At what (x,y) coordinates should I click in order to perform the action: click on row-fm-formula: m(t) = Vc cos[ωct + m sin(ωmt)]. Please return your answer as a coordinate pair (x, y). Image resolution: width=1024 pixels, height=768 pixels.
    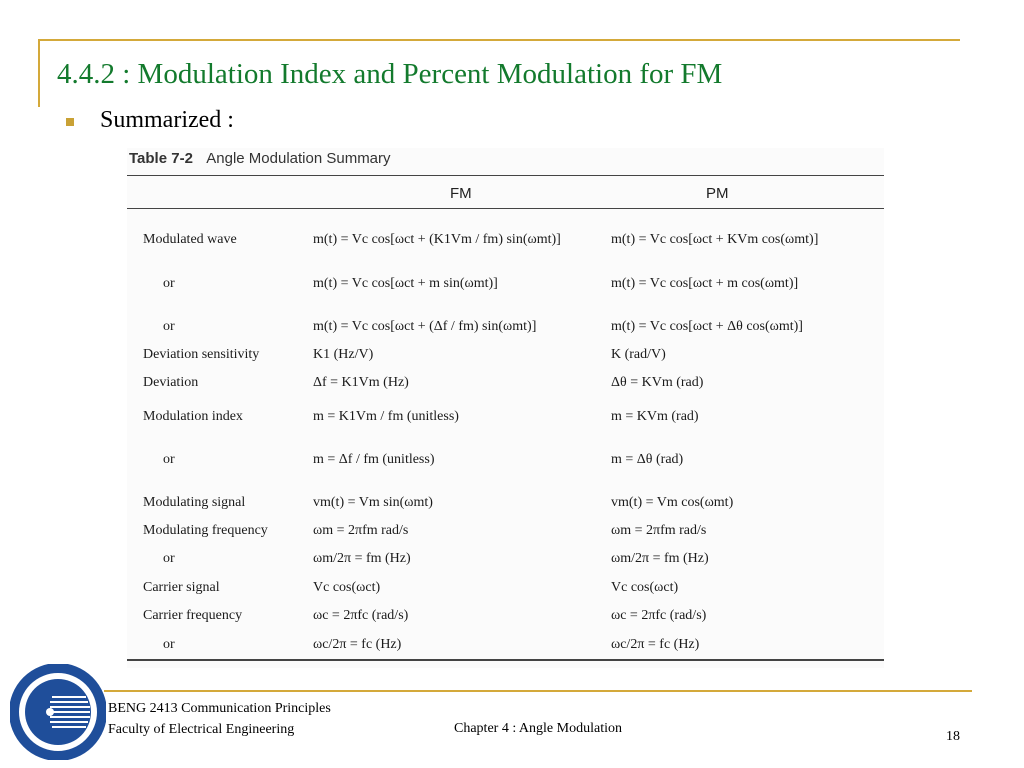
    Looking at the image, I should click on (405, 283).